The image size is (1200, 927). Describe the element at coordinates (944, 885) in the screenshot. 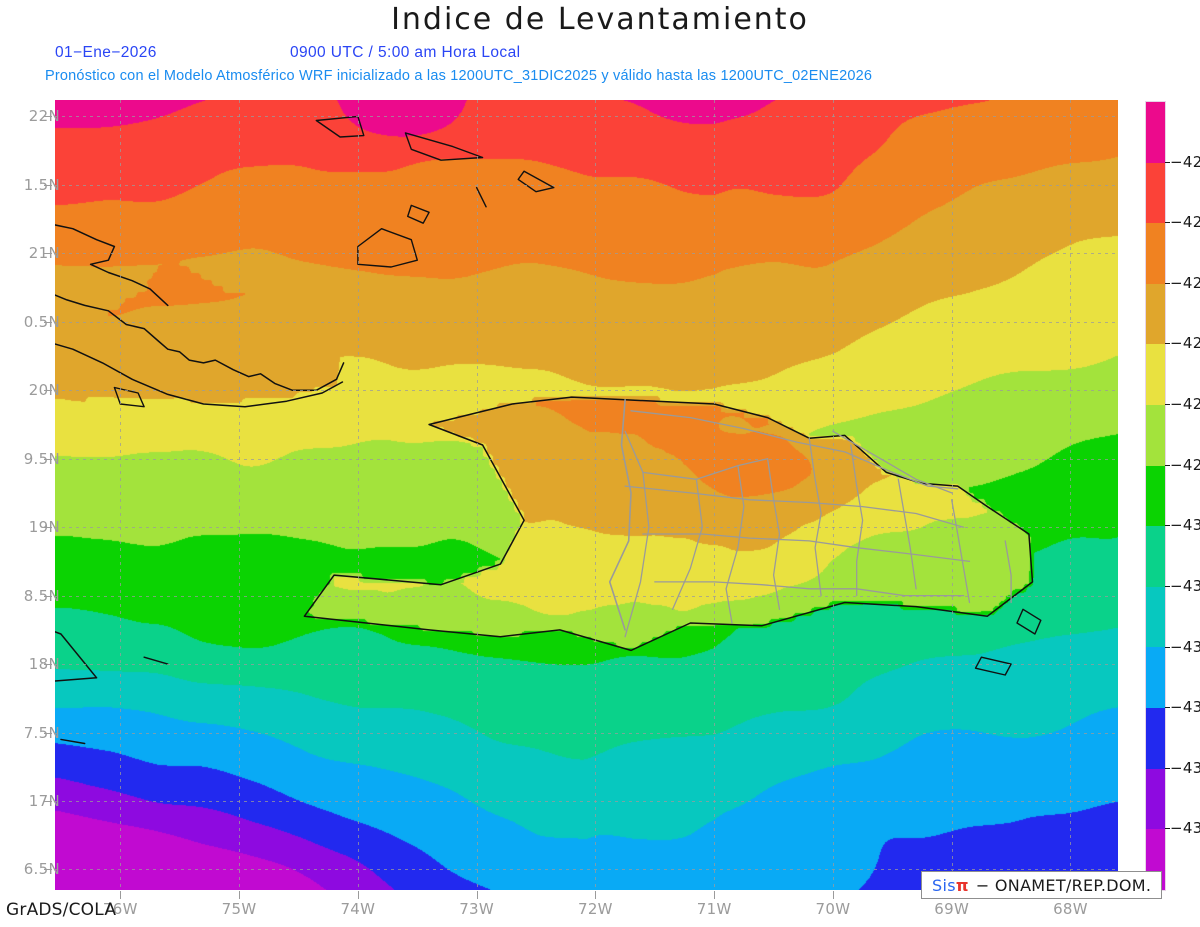

I see `logo-sis-text: Sis` at that location.